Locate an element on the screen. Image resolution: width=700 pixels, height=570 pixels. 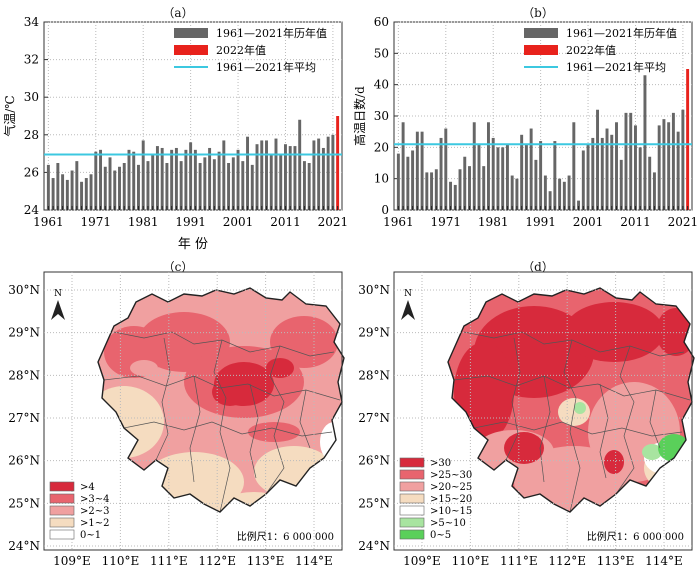
legend-label: >2~3 is located at coordinates (94, 511).